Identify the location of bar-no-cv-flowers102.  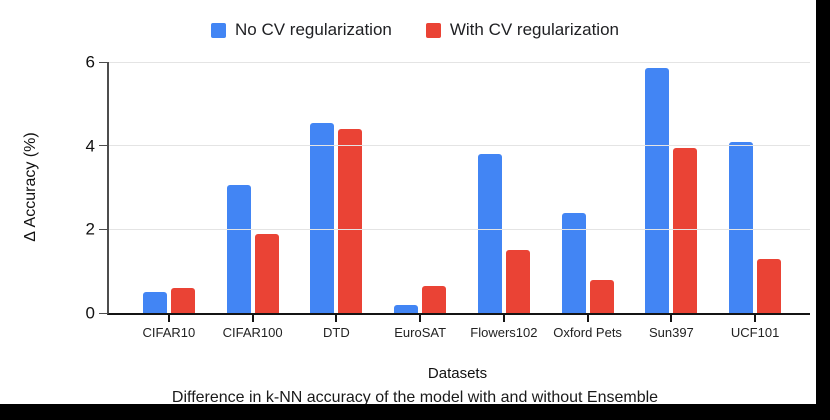
(489, 233).